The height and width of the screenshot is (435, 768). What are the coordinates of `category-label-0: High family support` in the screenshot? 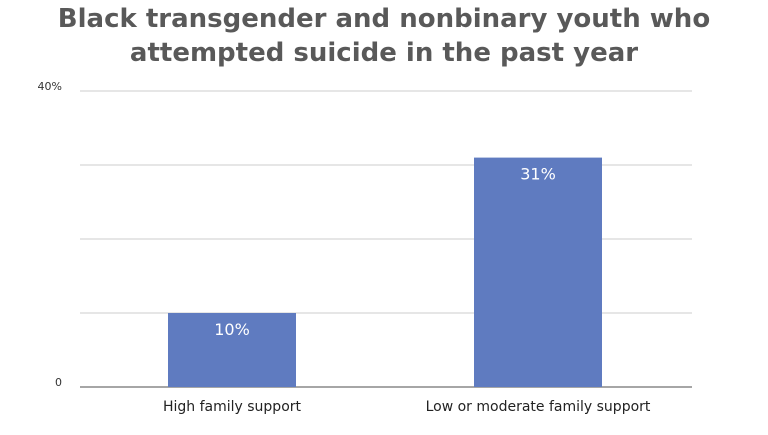 It's located at (232, 407).